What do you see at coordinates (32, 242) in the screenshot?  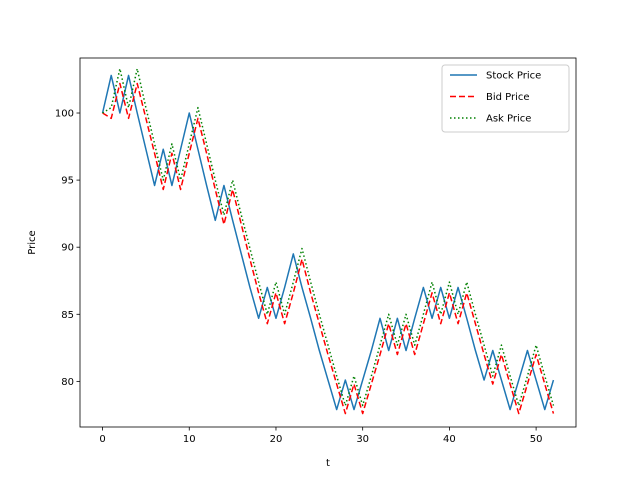 I see `y-axis-label: Price` at bounding box center [32, 242].